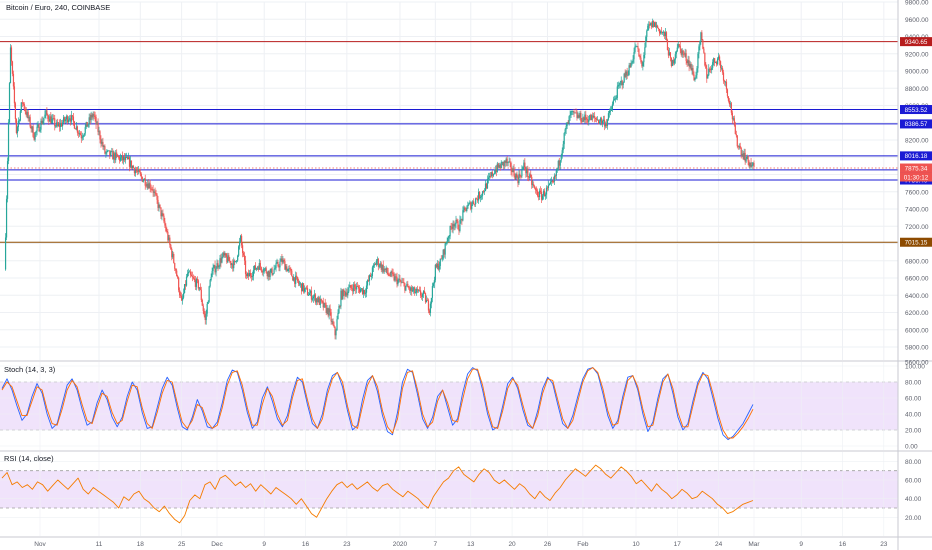  Describe the element at coordinates (913, 481) in the screenshot. I see `oscillator-tick-label: 60.00` at that location.